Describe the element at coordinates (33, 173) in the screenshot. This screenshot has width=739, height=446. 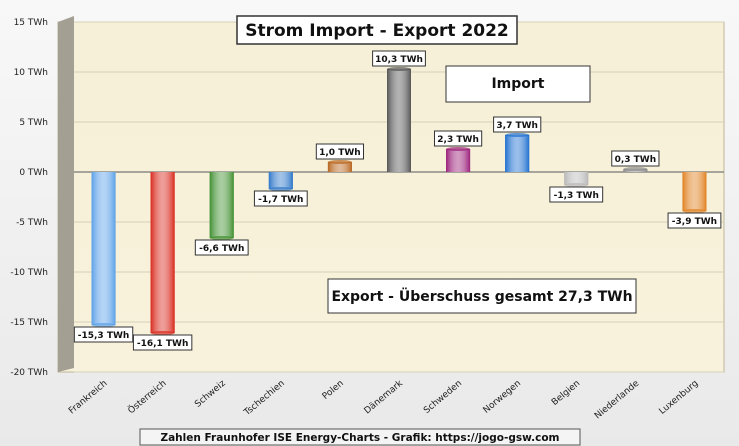
I see `y-tick-label: 0 TWh` at that location.